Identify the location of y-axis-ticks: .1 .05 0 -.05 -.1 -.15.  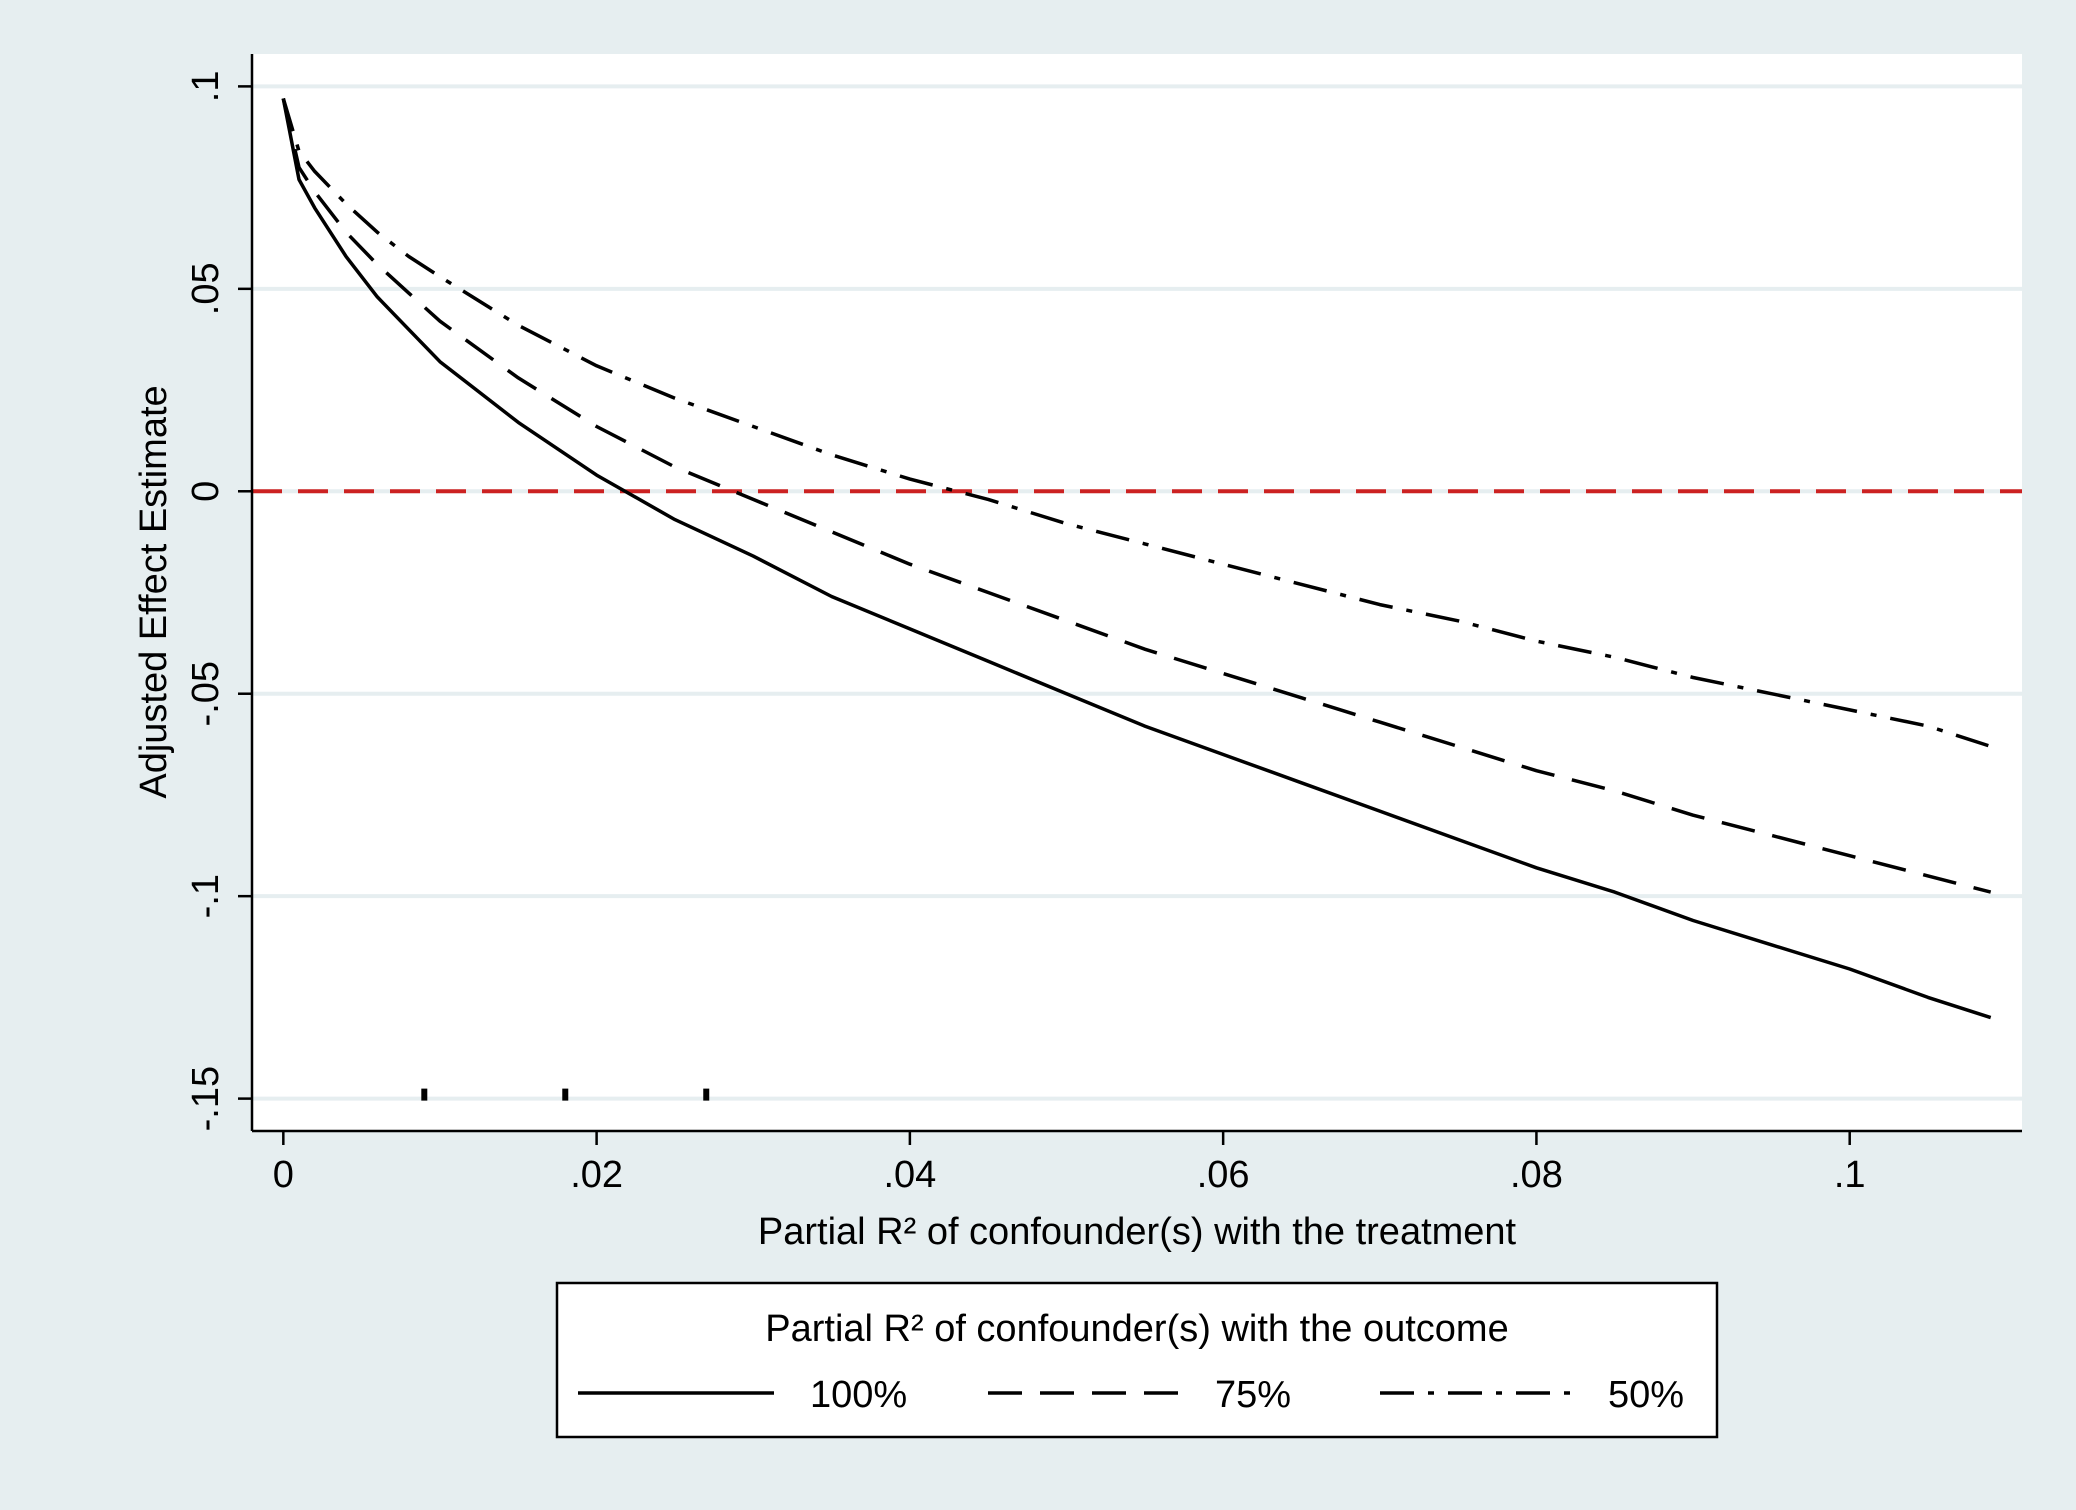
(218, 601).